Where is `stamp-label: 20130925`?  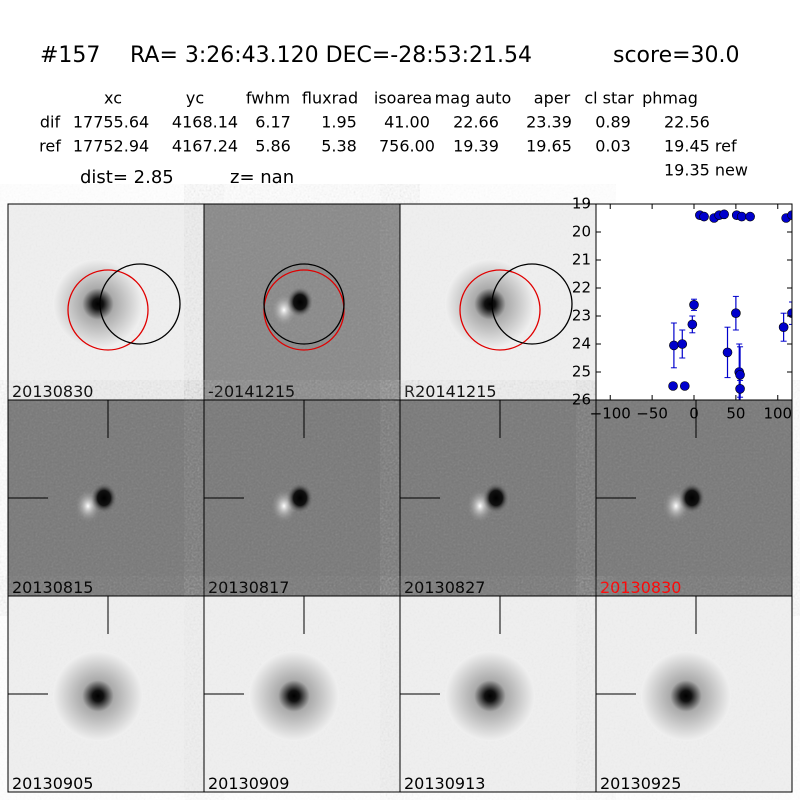 stamp-label: 20130925 is located at coordinates (640, 783).